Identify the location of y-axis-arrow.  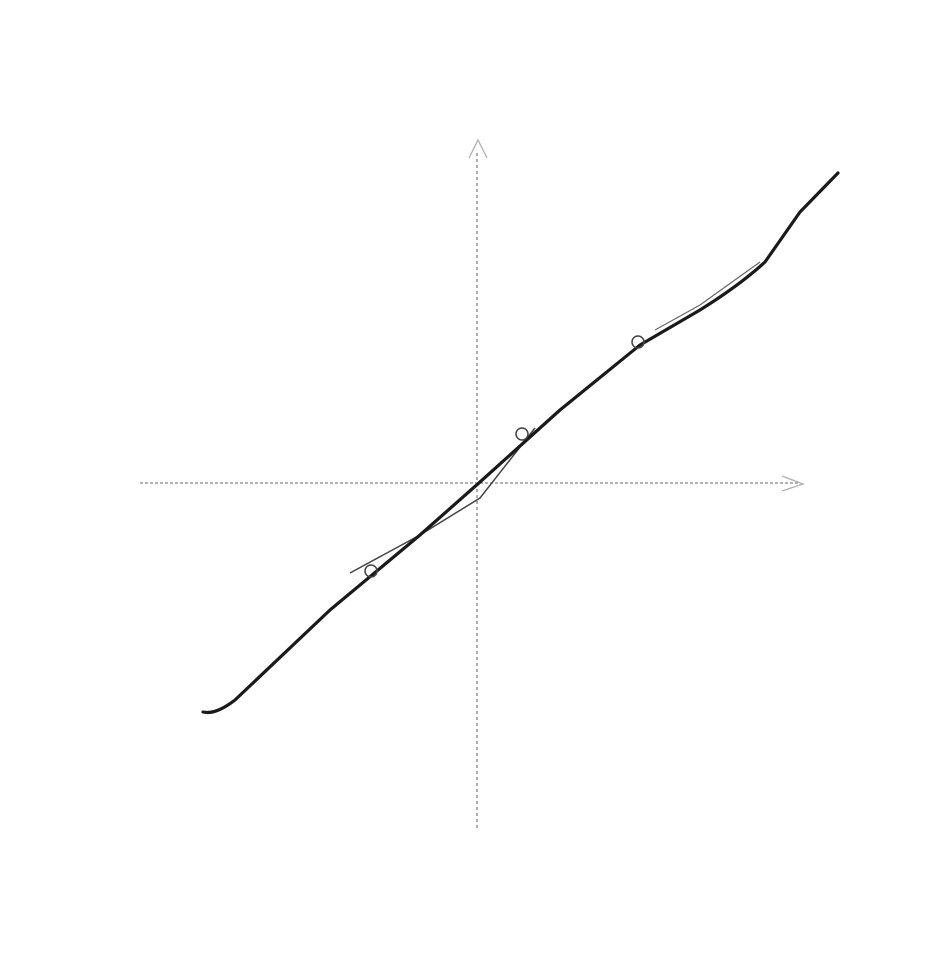
(478, 148).